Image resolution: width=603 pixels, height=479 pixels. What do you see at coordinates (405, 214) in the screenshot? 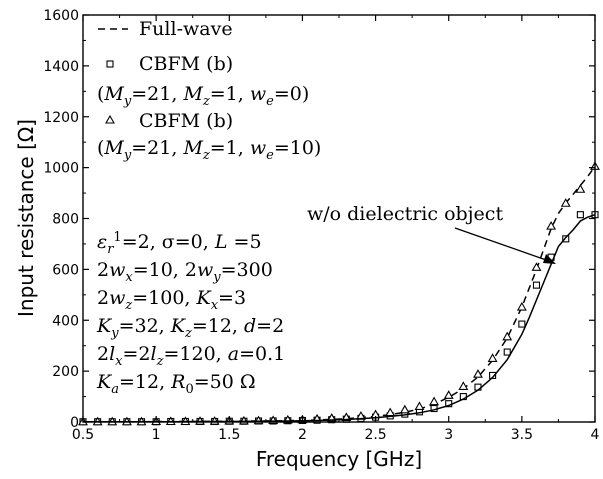
I see `annotation-text: w/o dielectric object` at bounding box center [405, 214].